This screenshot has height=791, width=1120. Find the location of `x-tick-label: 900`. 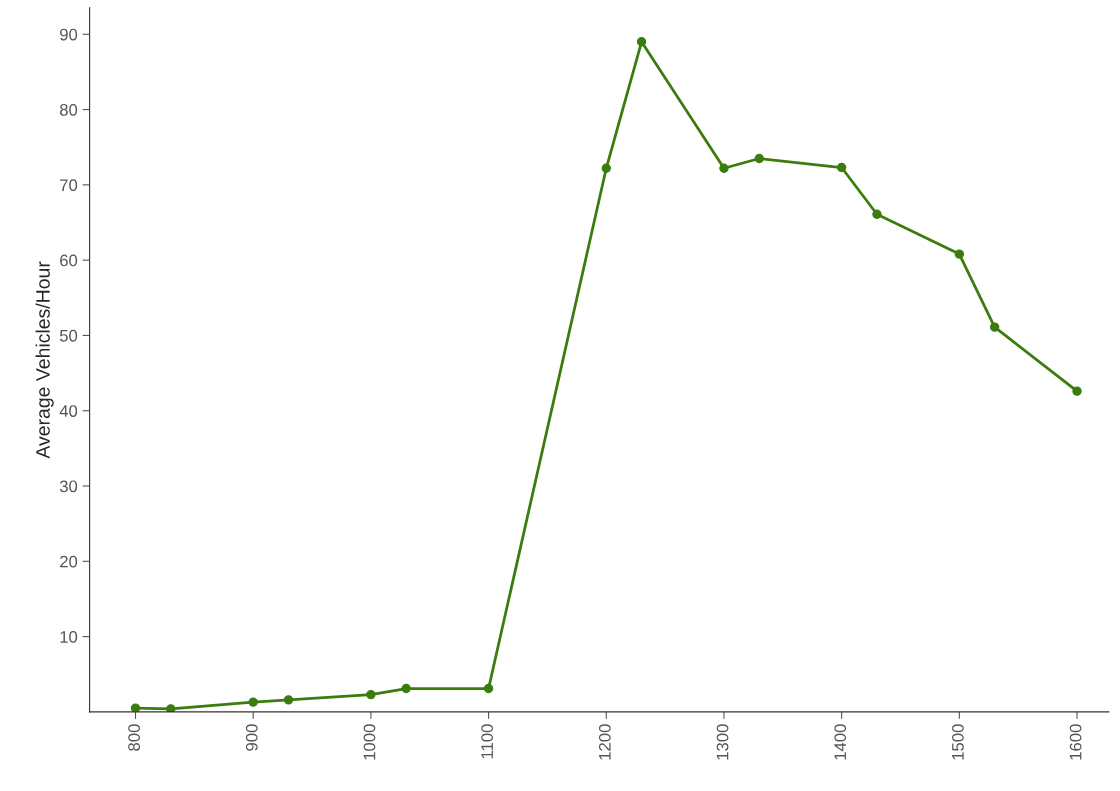

x-tick-label: 900 is located at coordinates (251, 737).